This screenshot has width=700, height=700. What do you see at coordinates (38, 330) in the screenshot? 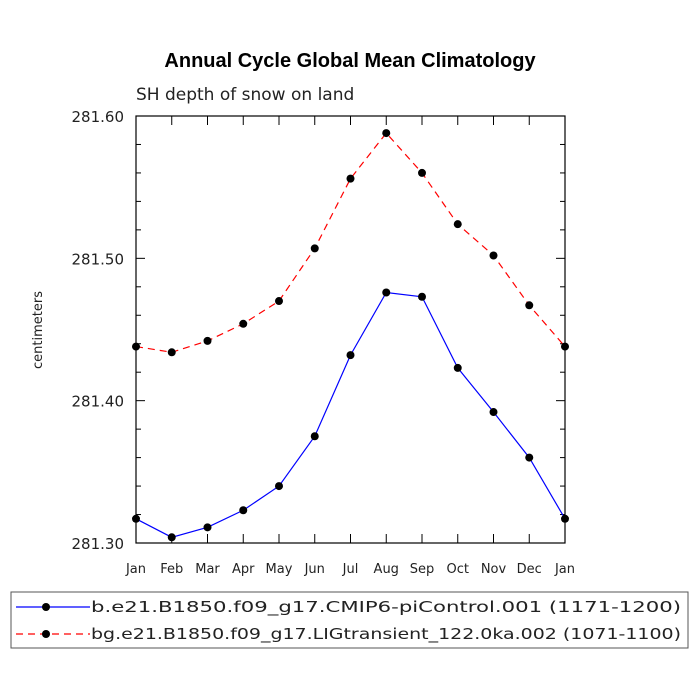
I see `y-axis-label: centimeters` at bounding box center [38, 330].